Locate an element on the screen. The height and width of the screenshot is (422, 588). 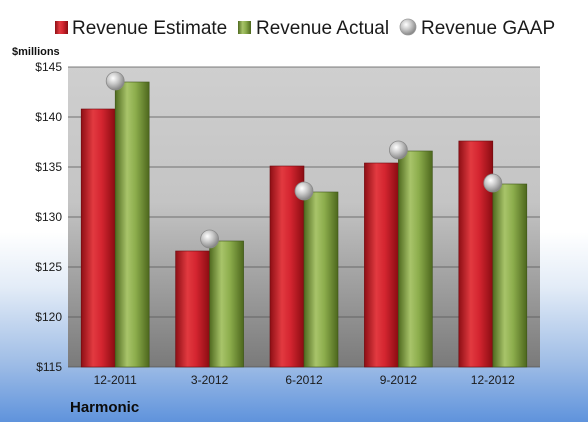
x-tick-label: 12-2012 is located at coordinates (493, 380).